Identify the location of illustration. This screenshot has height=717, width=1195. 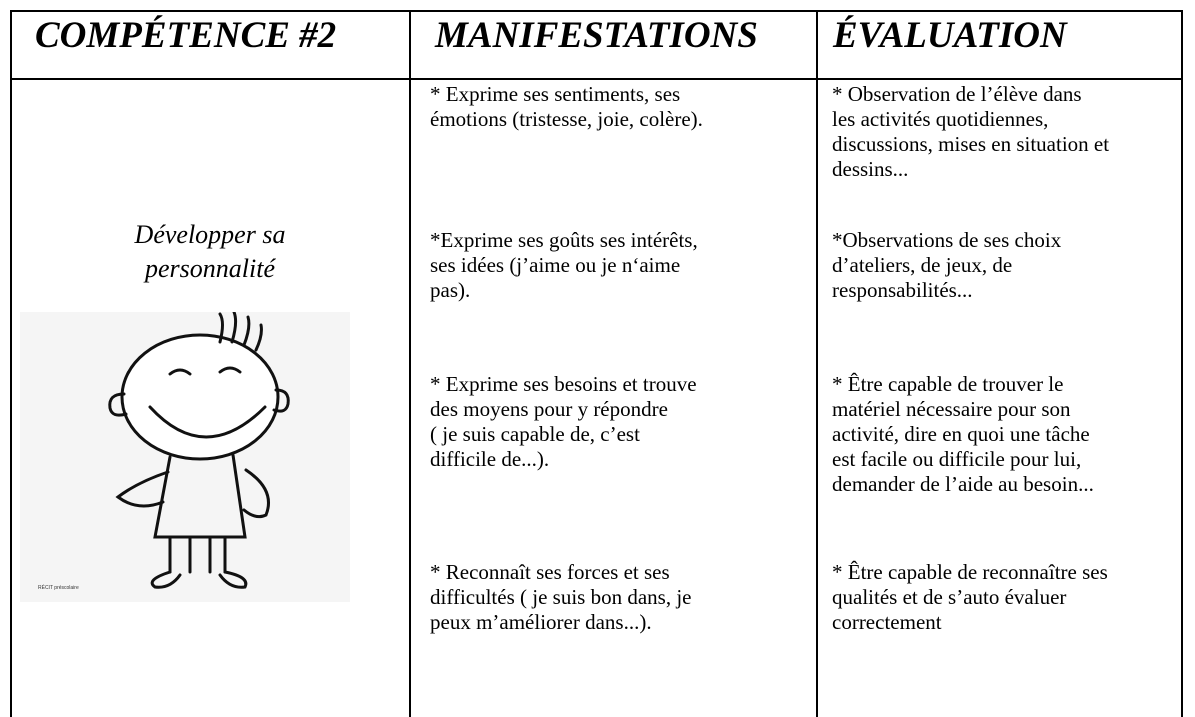
(185, 457).